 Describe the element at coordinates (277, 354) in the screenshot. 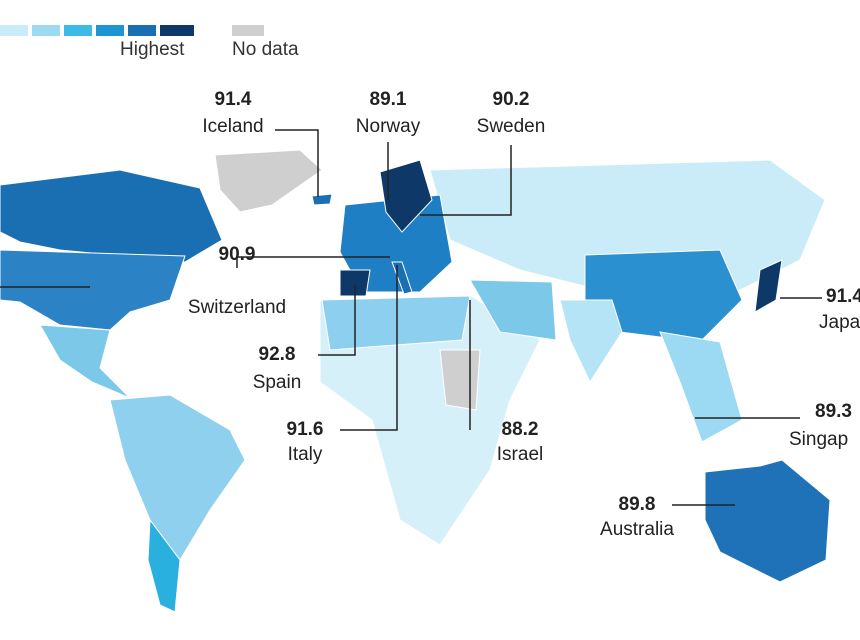

I see `callout-value: 92.8` at that location.